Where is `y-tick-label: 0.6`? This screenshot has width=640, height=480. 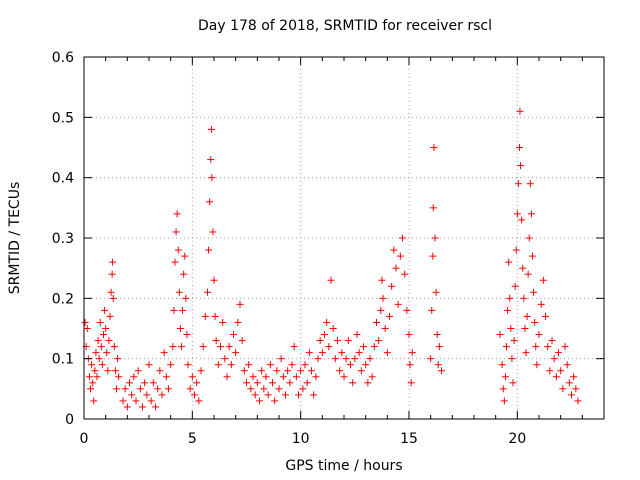 y-tick-label: 0.6 is located at coordinates (63, 58).